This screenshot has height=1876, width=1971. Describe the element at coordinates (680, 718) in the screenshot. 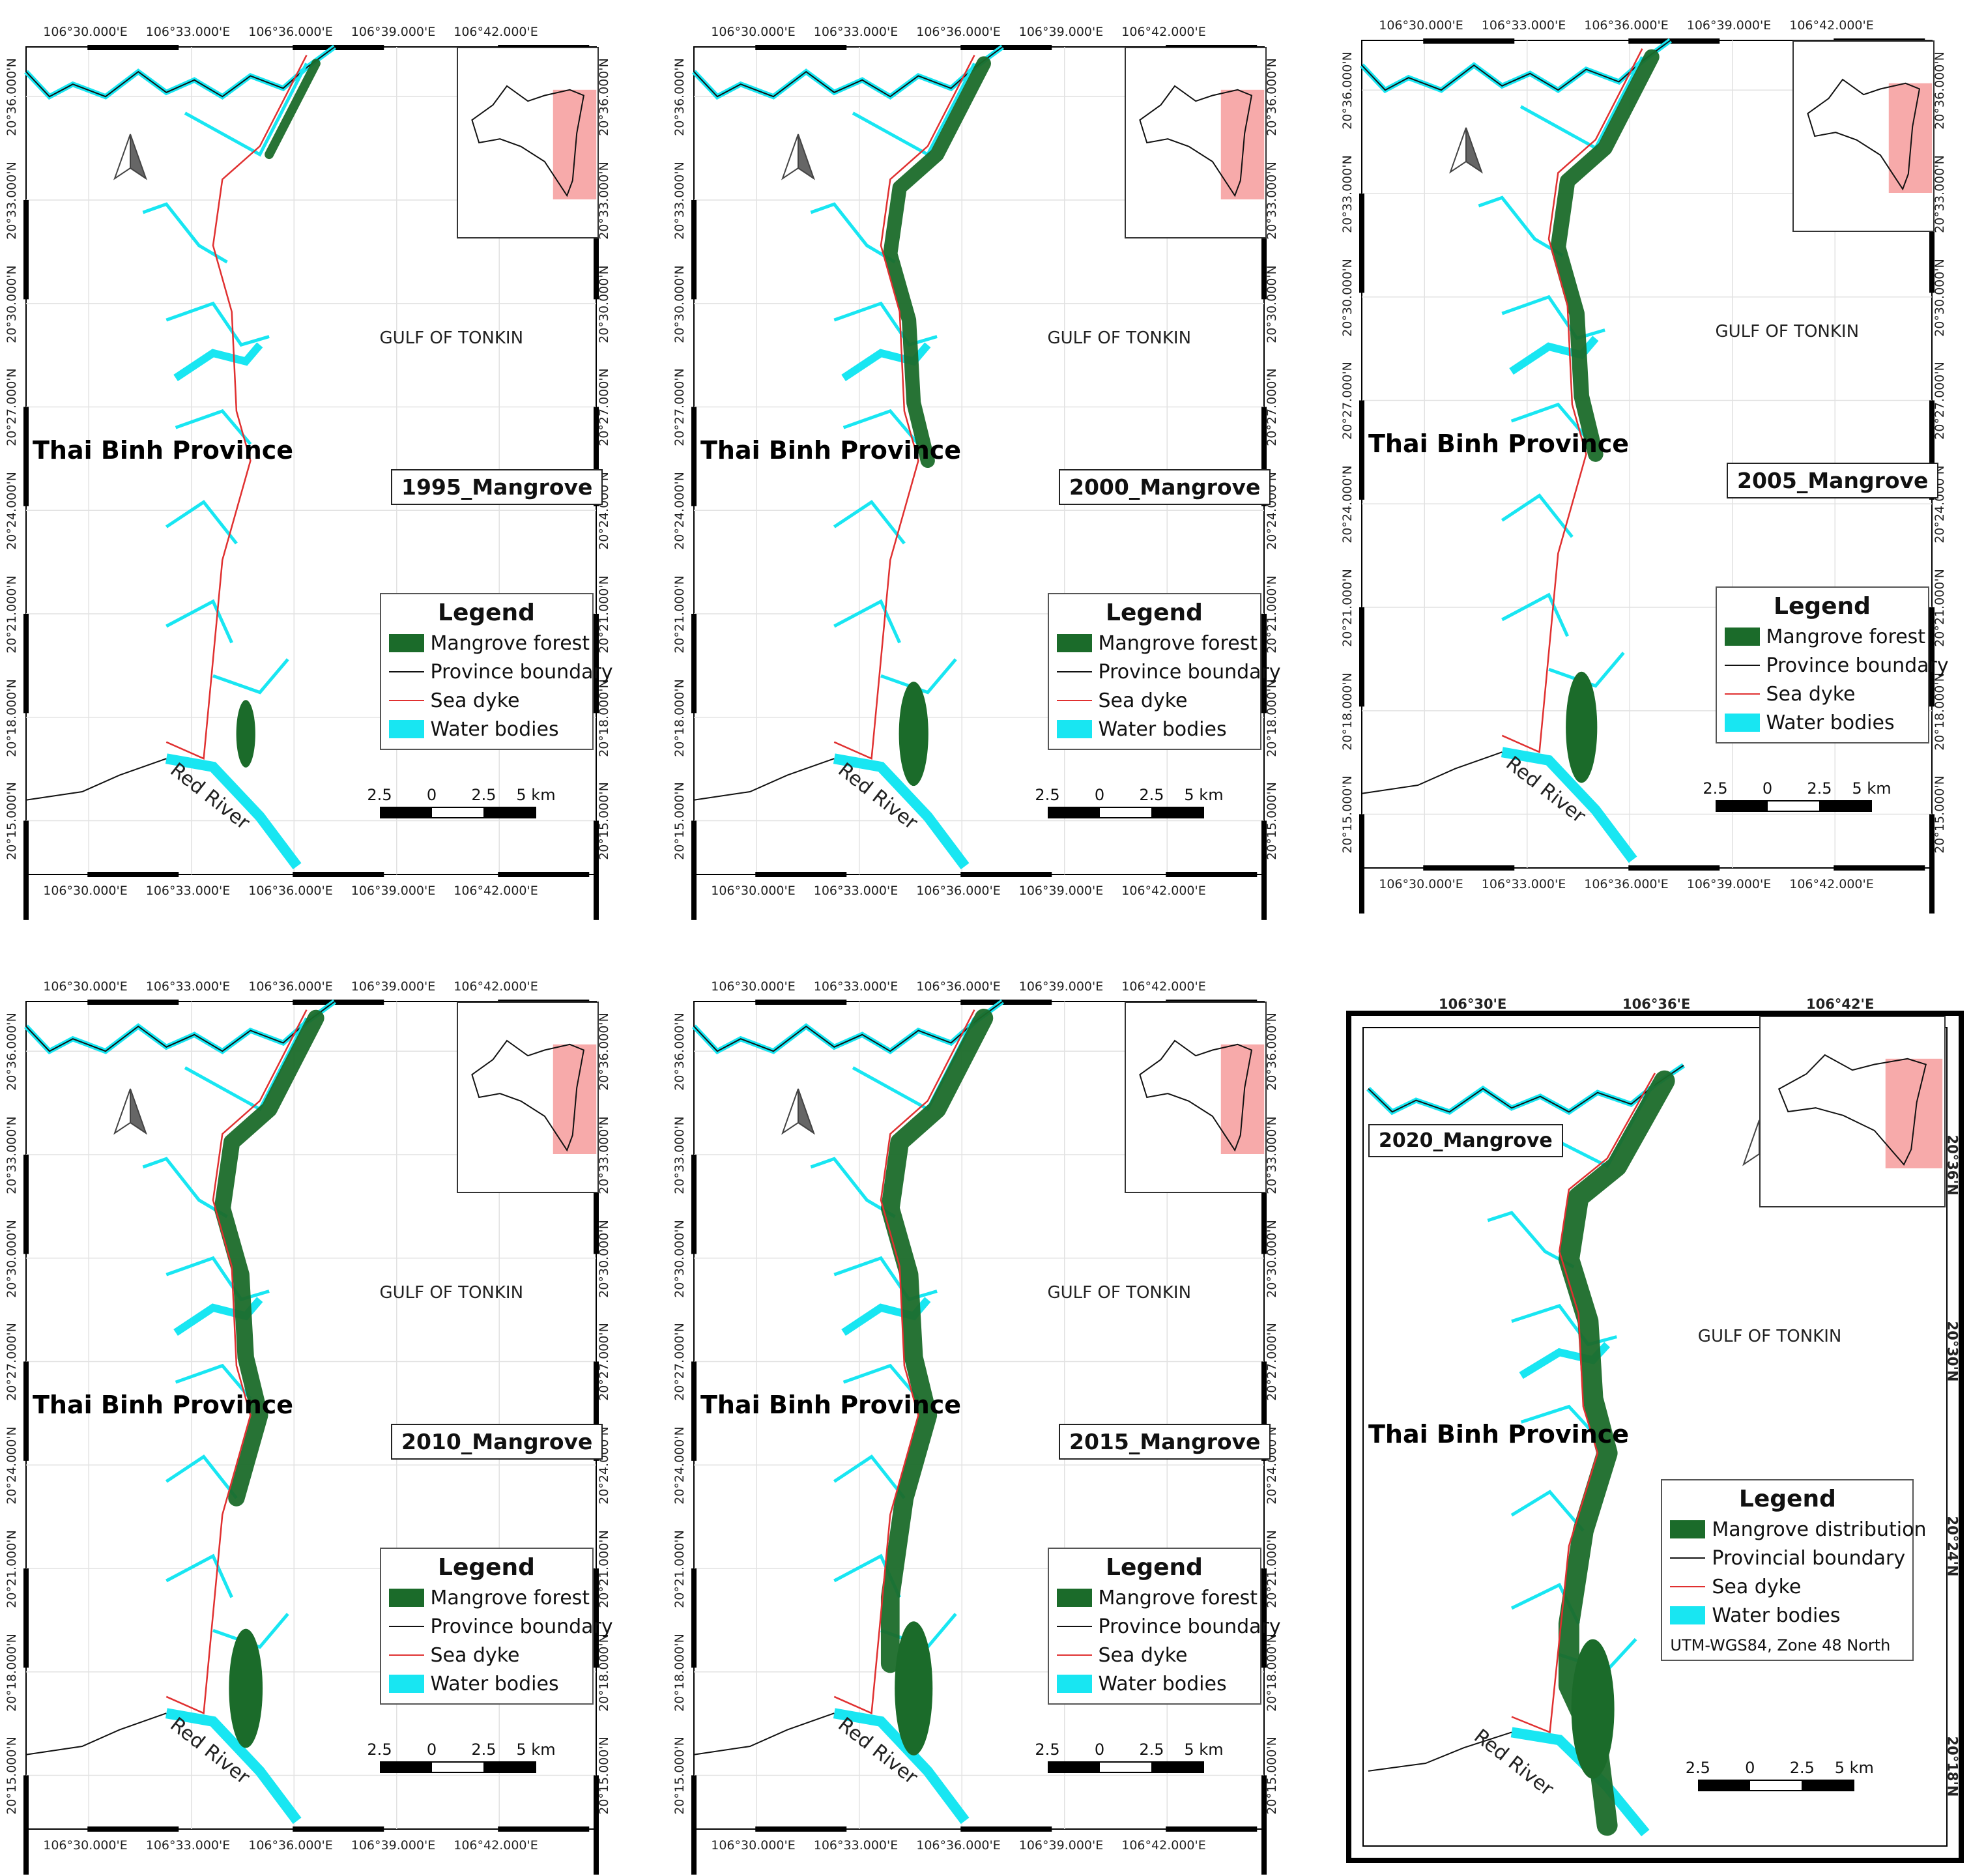

I see `y-tick-label-left: 20°18.000'N` at that location.